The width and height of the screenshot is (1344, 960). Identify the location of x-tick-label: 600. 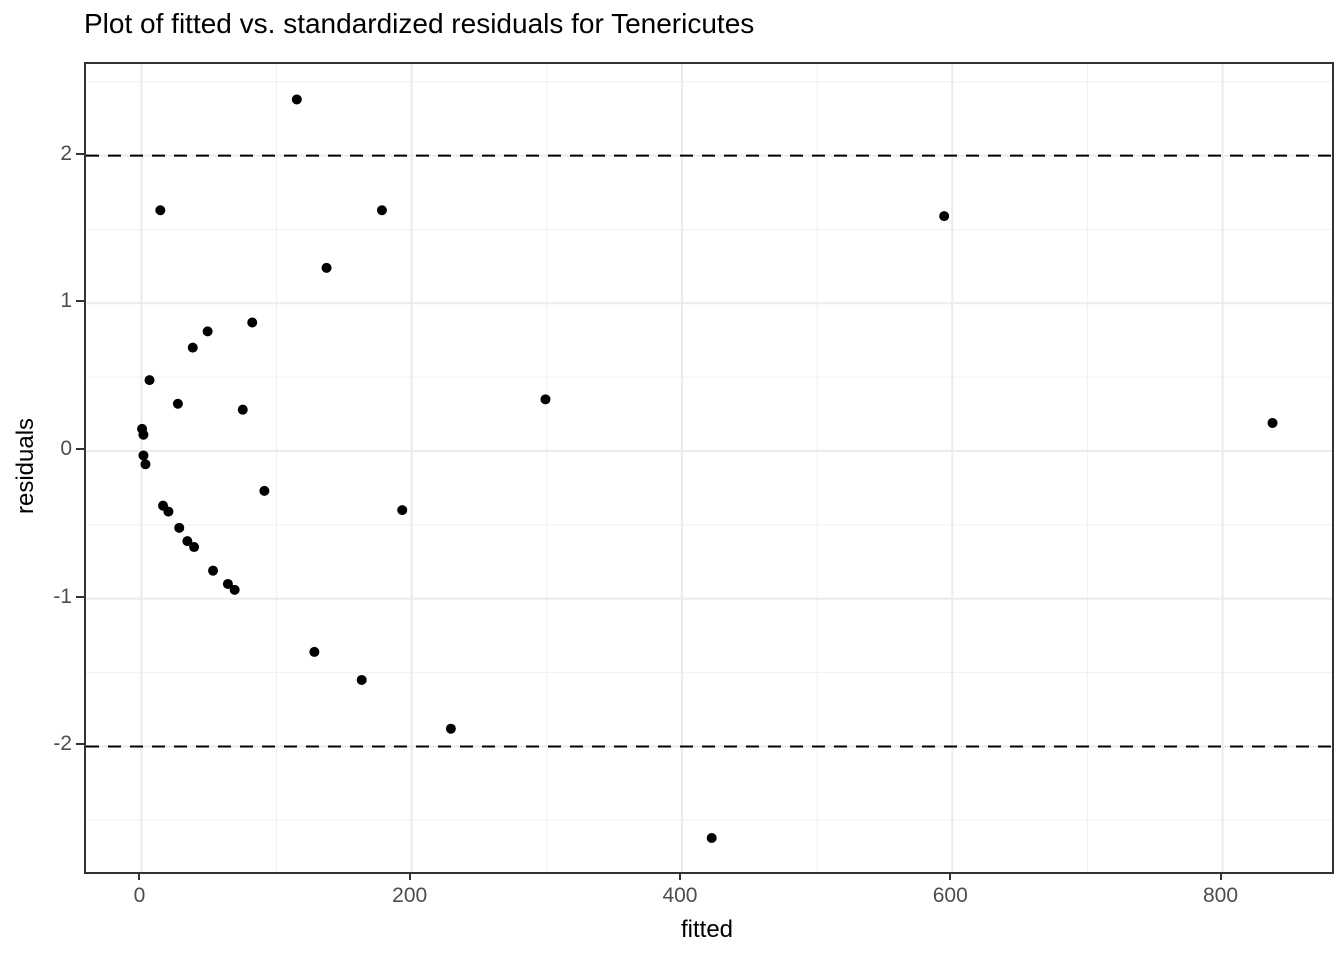
(950, 895).